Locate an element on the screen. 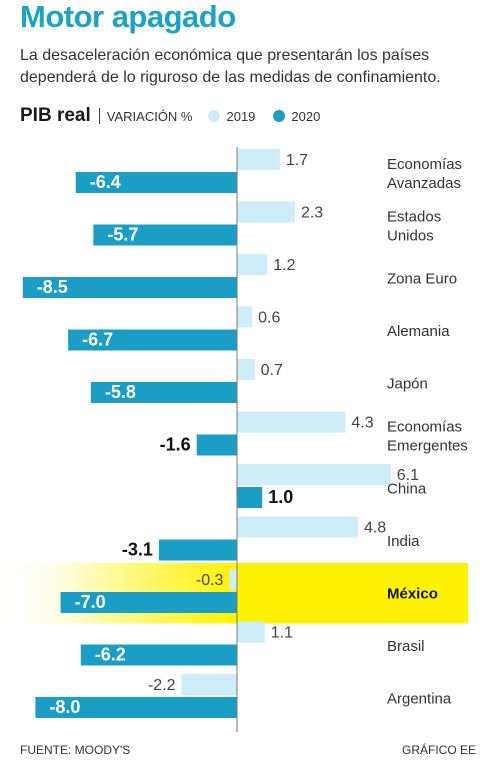  value-label-2020-brasil: -6.2 is located at coordinates (110, 655).